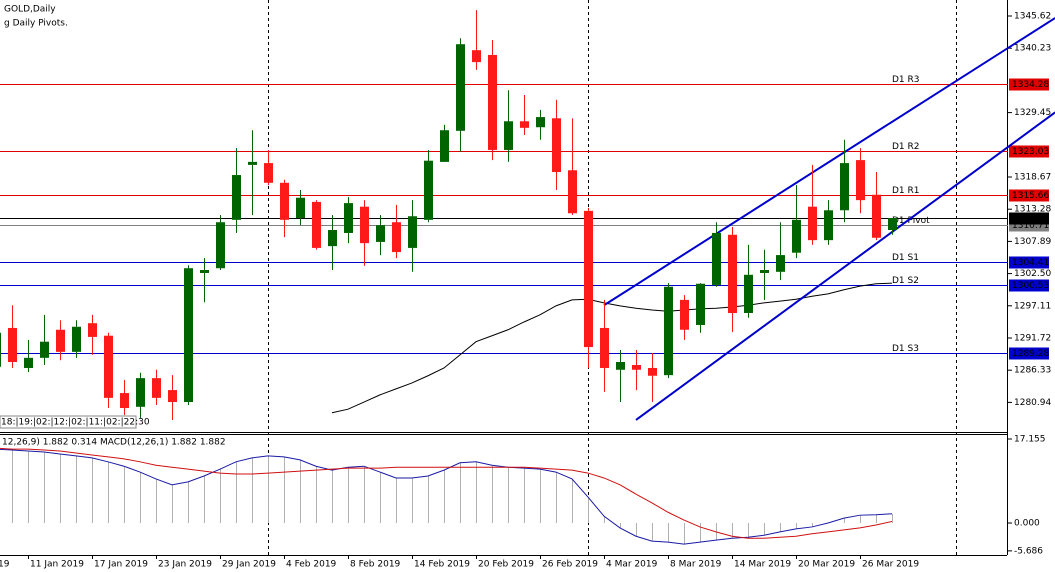 This screenshot has width=1055, height=573. What do you see at coordinates (75, 423) in the screenshot?
I see `annotation: 18:|19:|02:|12:|02:|11:|02:|22:30` at bounding box center [75, 423].